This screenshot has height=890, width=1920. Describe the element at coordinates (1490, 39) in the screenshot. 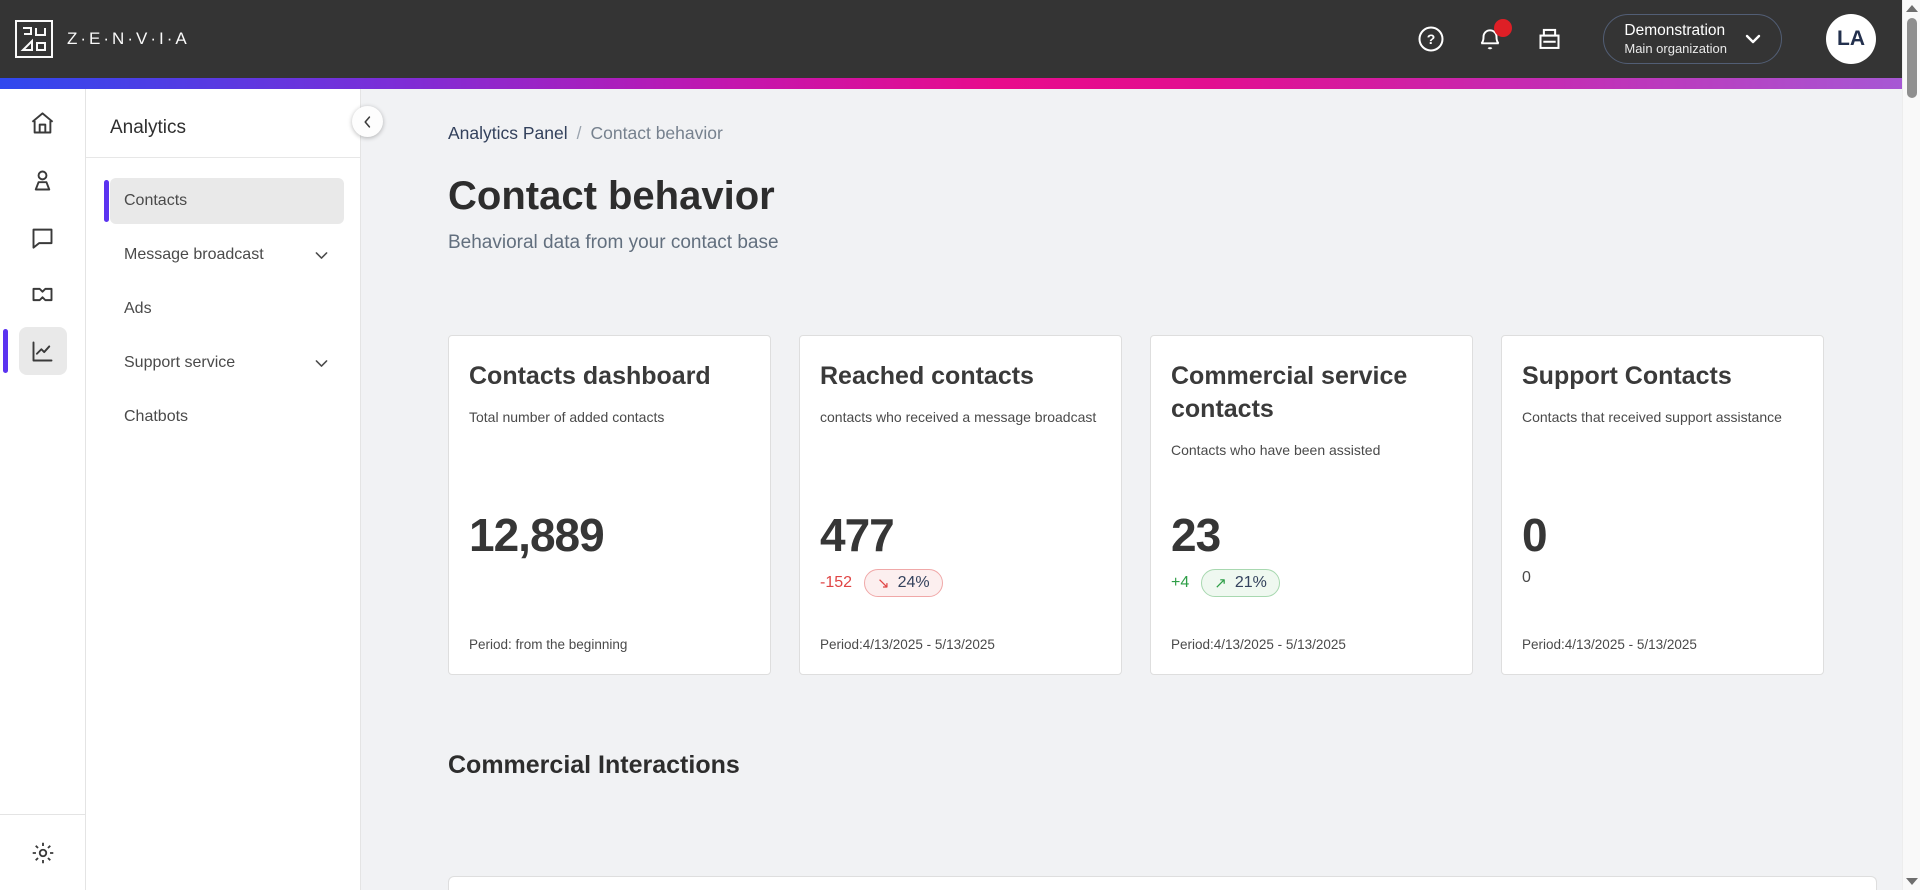

I see `bell-icon` at that location.